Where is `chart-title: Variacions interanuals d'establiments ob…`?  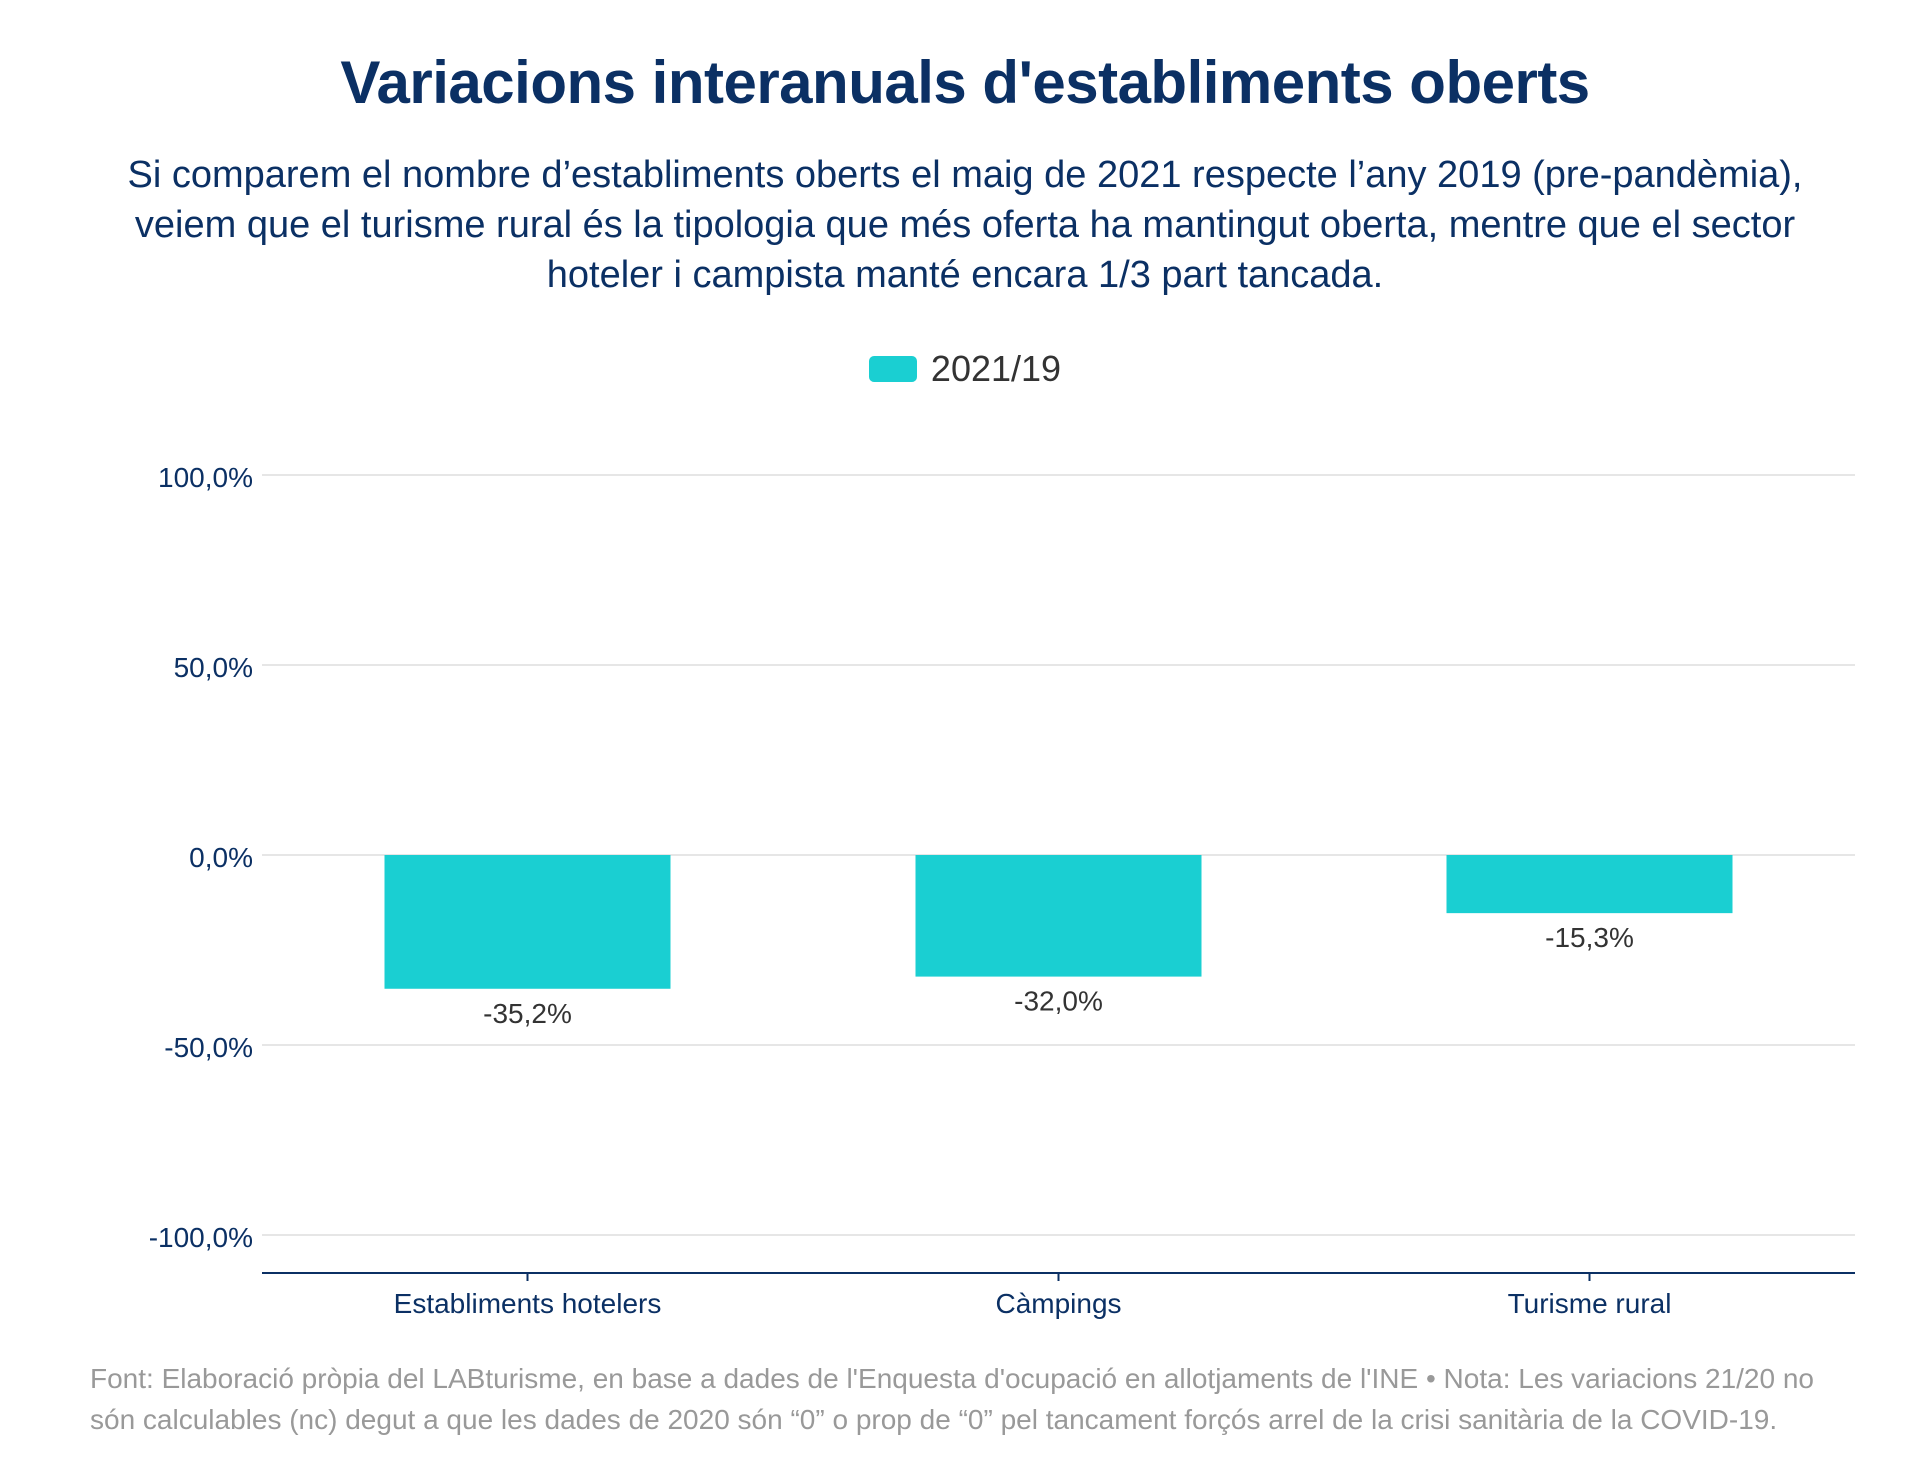 chart-title: Variacions interanuals d'establiments ob… is located at coordinates (965, 82).